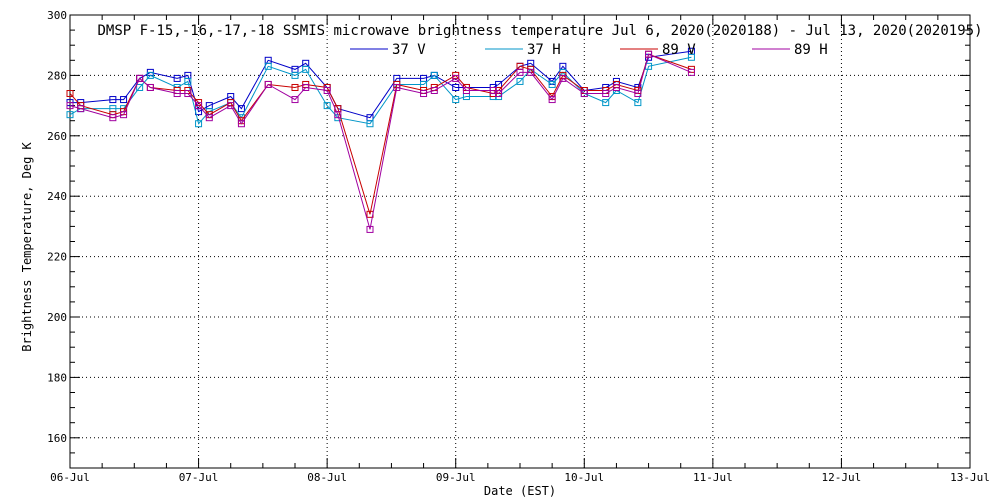  Describe the element at coordinates (57, 317) in the screenshot. I see `y-tick-label: 200` at that location.